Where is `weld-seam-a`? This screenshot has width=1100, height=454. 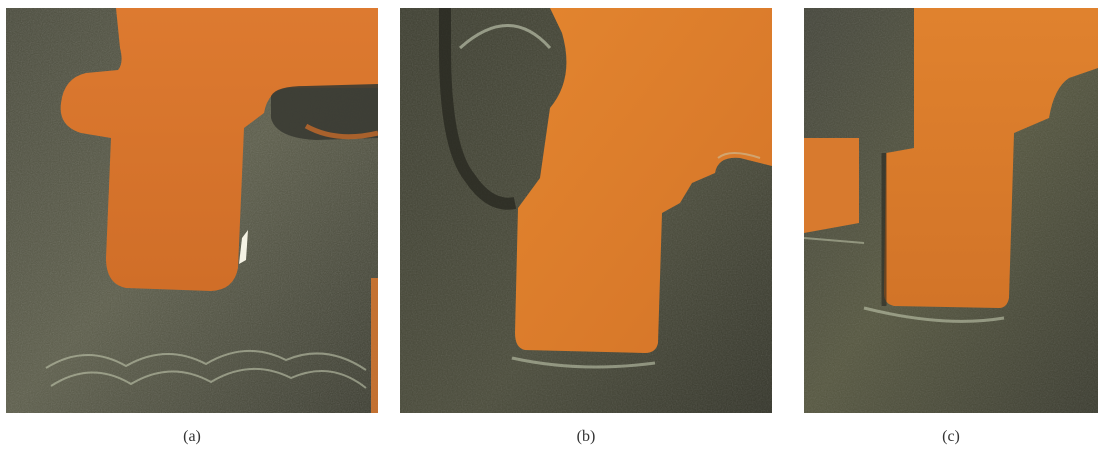
weld-seam-a is located at coordinates (206, 369).